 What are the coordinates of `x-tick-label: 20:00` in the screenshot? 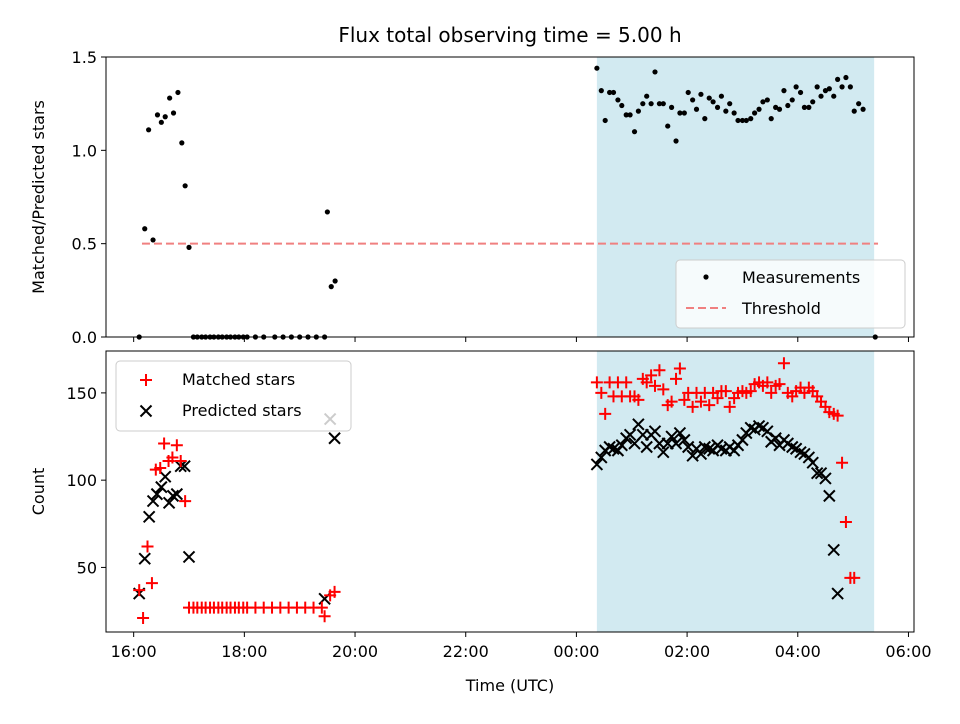 It's located at (355, 651).